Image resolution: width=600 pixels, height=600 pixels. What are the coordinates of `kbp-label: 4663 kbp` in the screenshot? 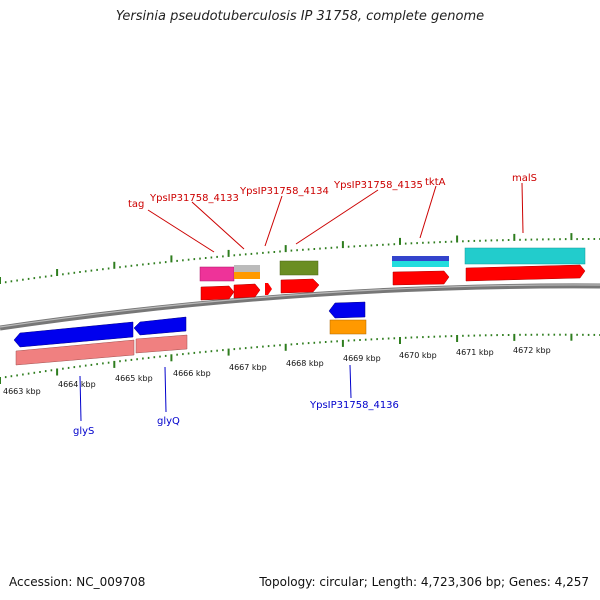 It's located at (22, 391).